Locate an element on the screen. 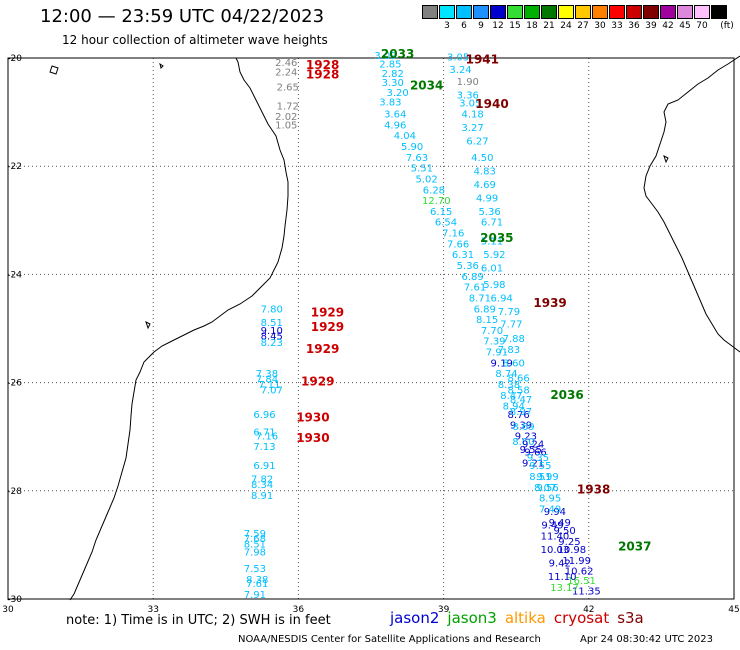 This screenshot has width=740, height=650. wave-height-value: 3.83 is located at coordinates (390, 103).